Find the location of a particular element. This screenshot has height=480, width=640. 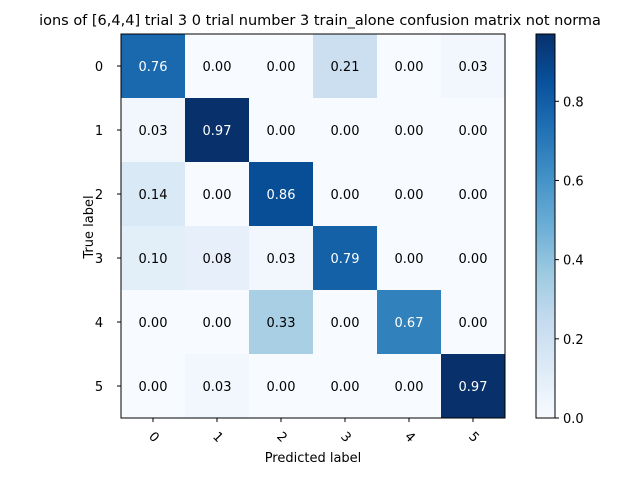

cell-value-label: 0.67 is located at coordinates (409, 323).